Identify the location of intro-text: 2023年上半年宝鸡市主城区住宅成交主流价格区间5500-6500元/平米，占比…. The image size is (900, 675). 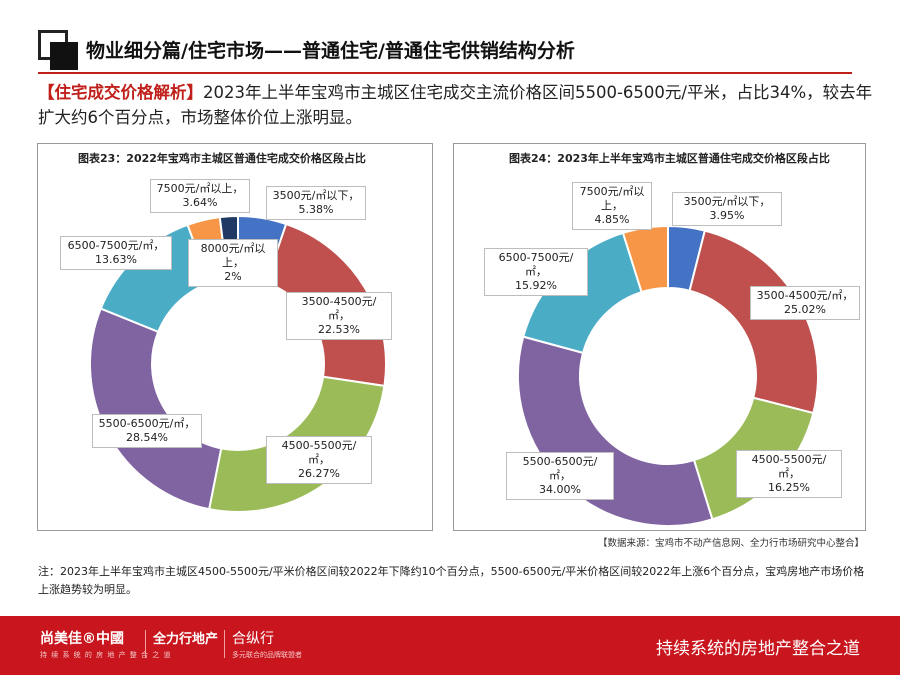
(455, 105).